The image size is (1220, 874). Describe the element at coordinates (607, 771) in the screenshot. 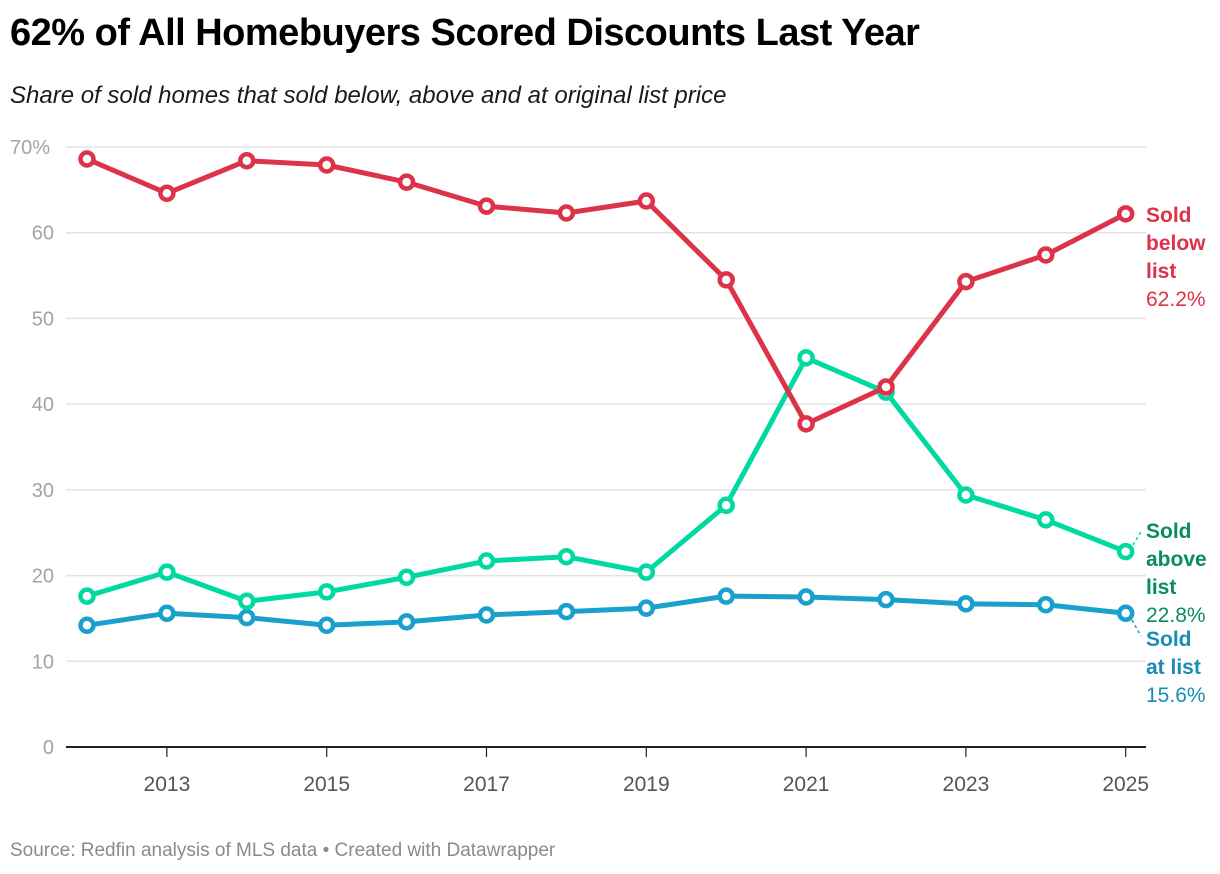

I see `x-axis: 2013 2015 2017 2019 2021 2023 2025` at that location.